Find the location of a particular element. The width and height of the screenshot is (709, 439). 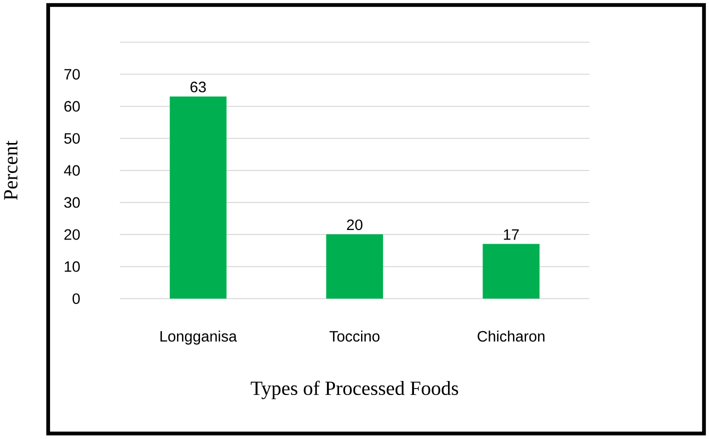

data-label: 63 is located at coordinates (198, 87).